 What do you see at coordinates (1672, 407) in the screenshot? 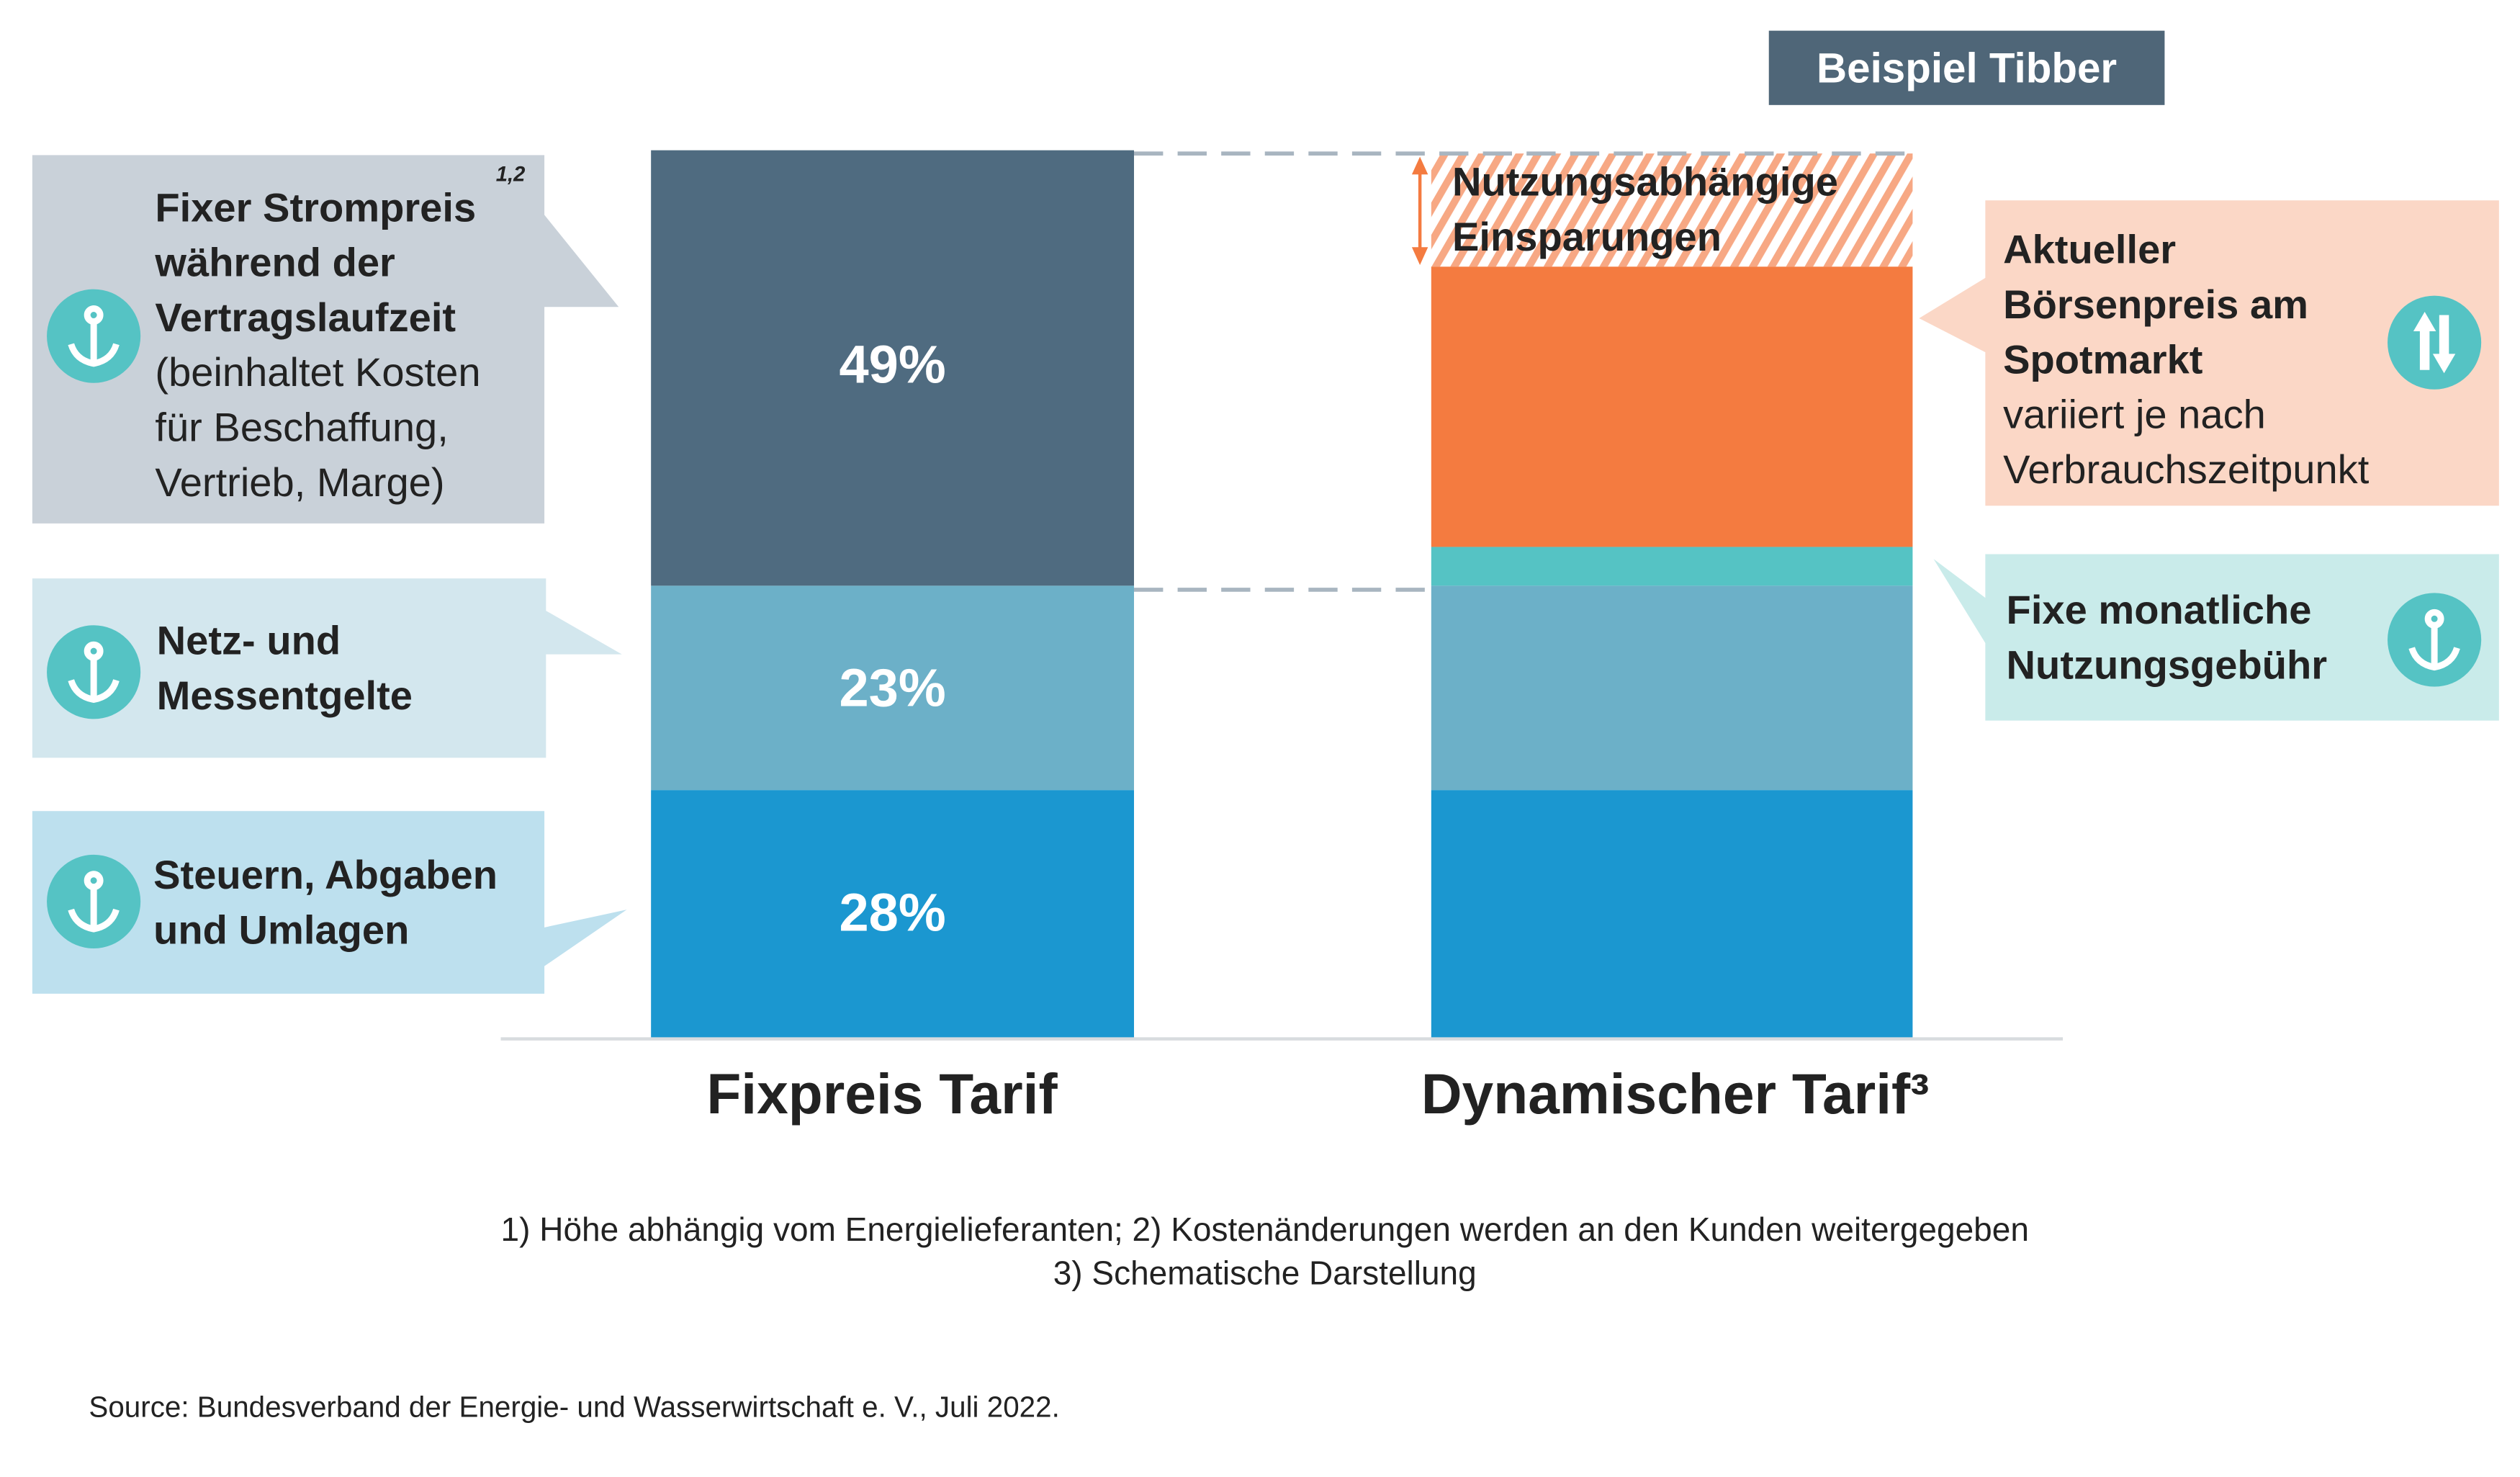
I see `bar-dynamic-spot` at bounding box center [1672, 407].